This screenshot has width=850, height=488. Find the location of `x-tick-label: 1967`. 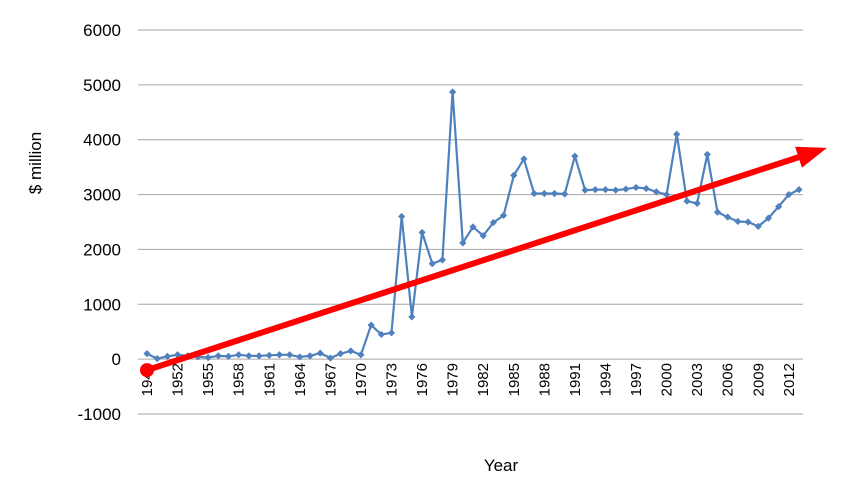

x-tick-label: 1967 is located at coordinates (330, 379).